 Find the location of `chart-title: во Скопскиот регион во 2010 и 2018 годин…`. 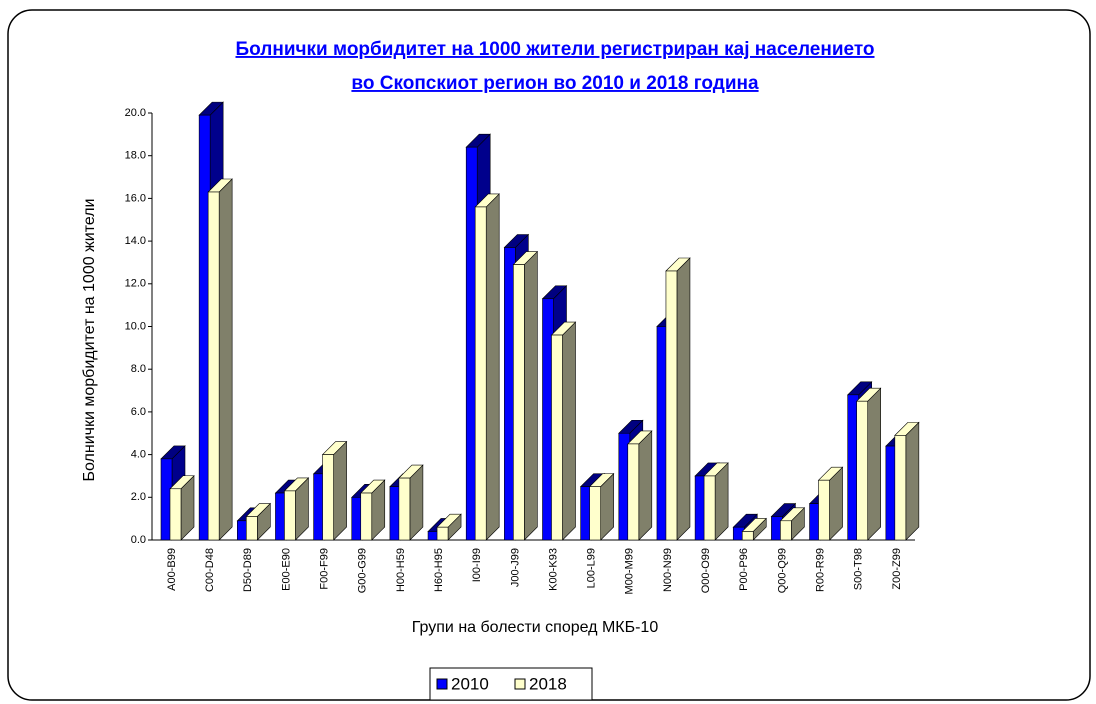

chart-title: во Скопскиот регион во 2010 и 2018 годин… is located at coordinates (555, 83).